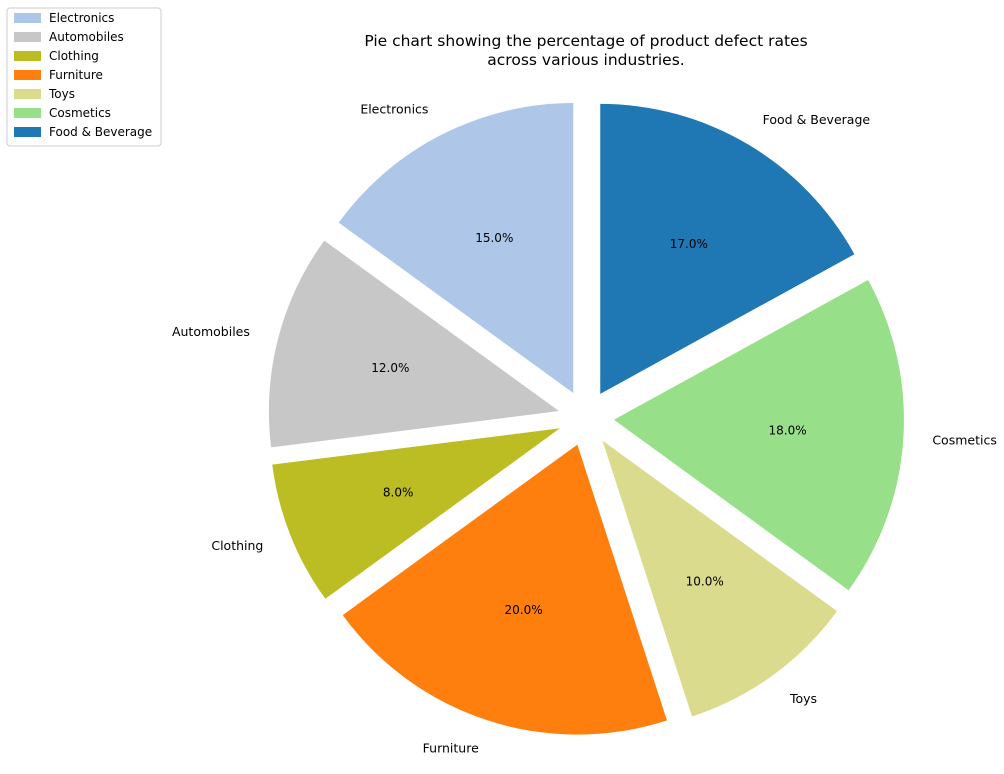 The height and width of the screenshot is (774, 1004). What do you see at coordinates (27, 94) in the screenshot?
I see `legend-swatch-toys` at bounding box center [27, 94].